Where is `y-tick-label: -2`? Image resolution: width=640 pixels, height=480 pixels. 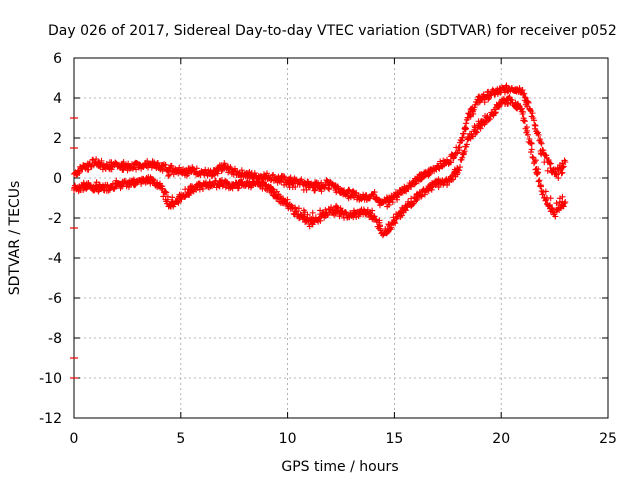
y-tick-label: -2 is located at coordinates (55, 219).